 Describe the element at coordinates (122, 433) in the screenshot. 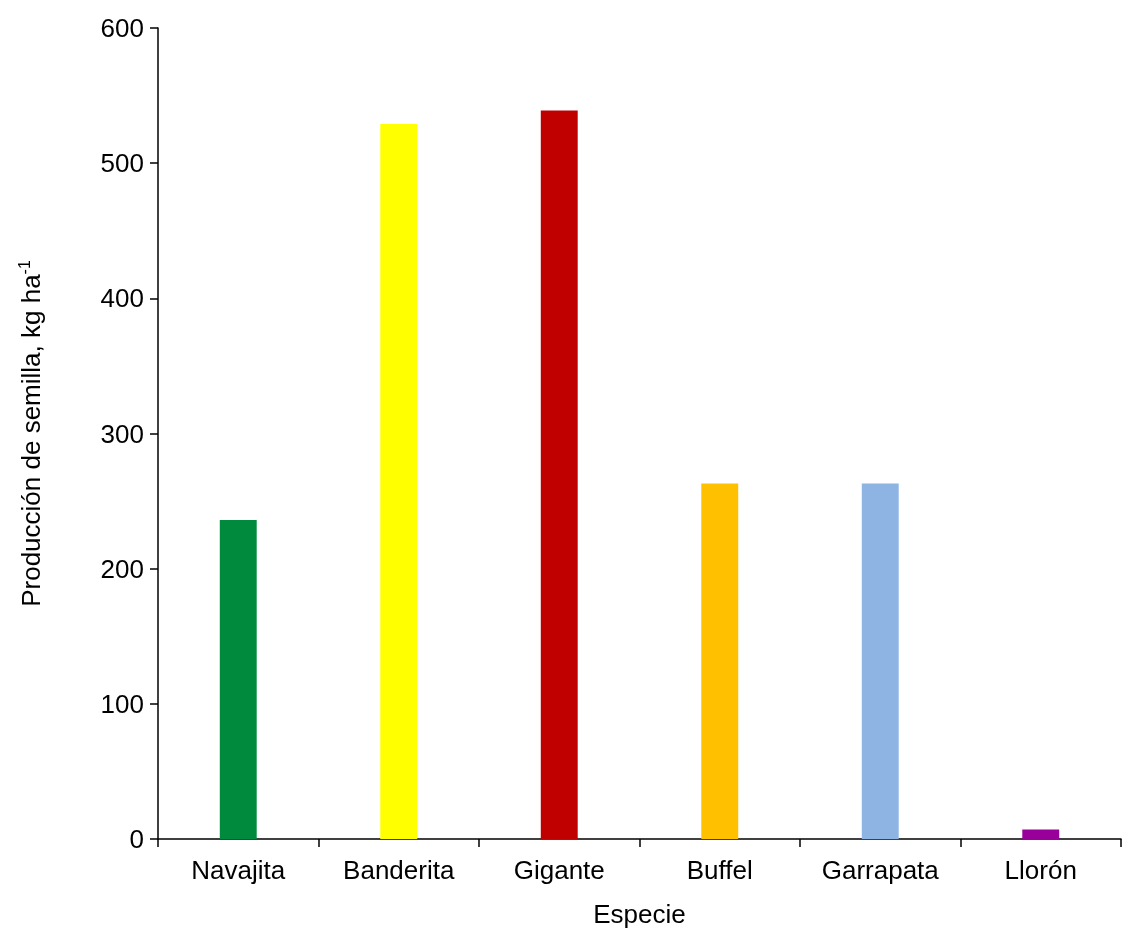

I see `y-tick-label: 300` at that location.